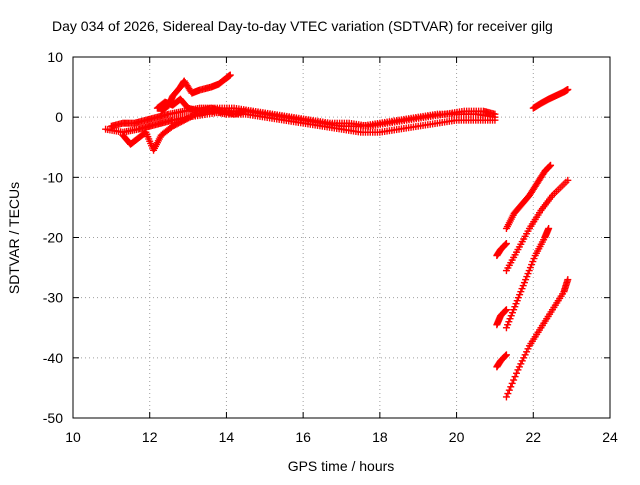 This screenshot has height=485, width=640. What do you see at coordinates (227, 437) in the screenshot?
I see `x-tick-label: 14` at bounding box center [227, 437].